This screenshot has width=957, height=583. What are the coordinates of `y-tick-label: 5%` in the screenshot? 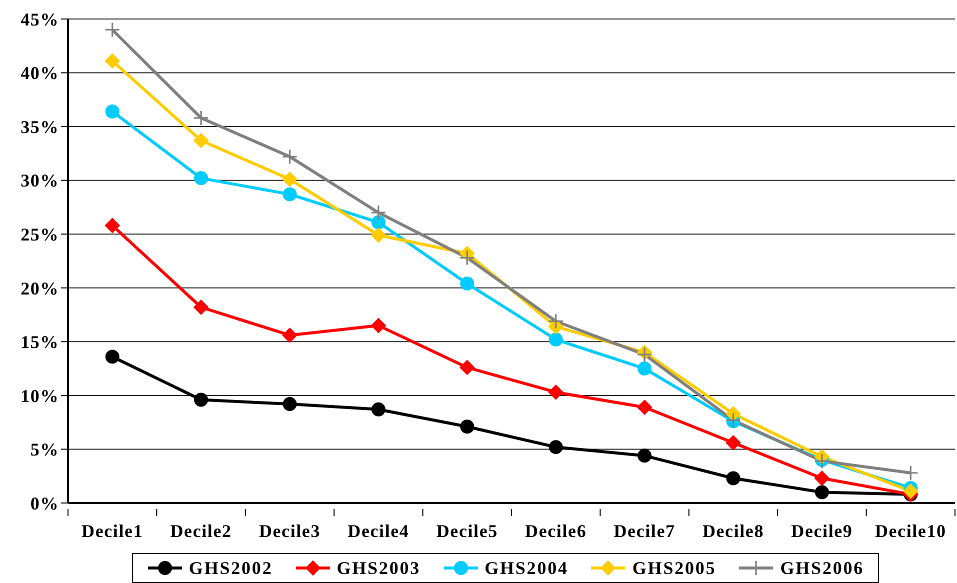 It's located at (44, 450).